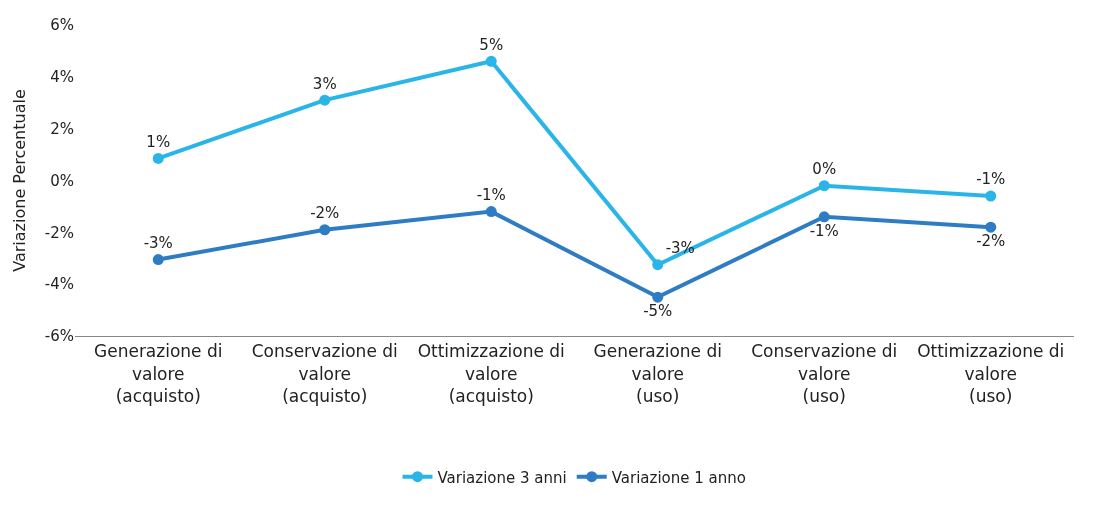  What do you see at coordinates (19, 180) in the screenshot?
I see `y-axis-title: Variazione Percentuale` at bounding box center [19, 180].